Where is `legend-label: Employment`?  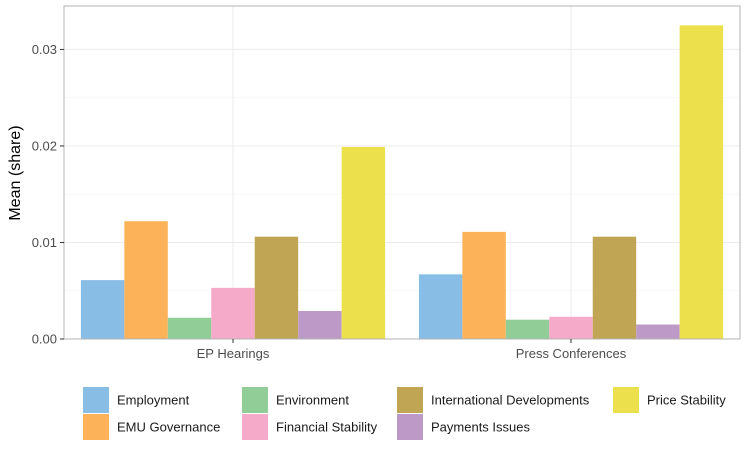
legend-label: Employment is located at coordinates (153, 400).